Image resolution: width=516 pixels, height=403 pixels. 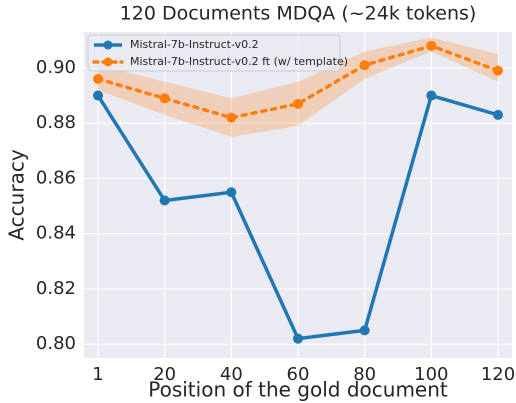 What do you see at coordinates (164, 374) in the screenshot?
I see `x-tick-label: 20` at bounding box center [164, 374].